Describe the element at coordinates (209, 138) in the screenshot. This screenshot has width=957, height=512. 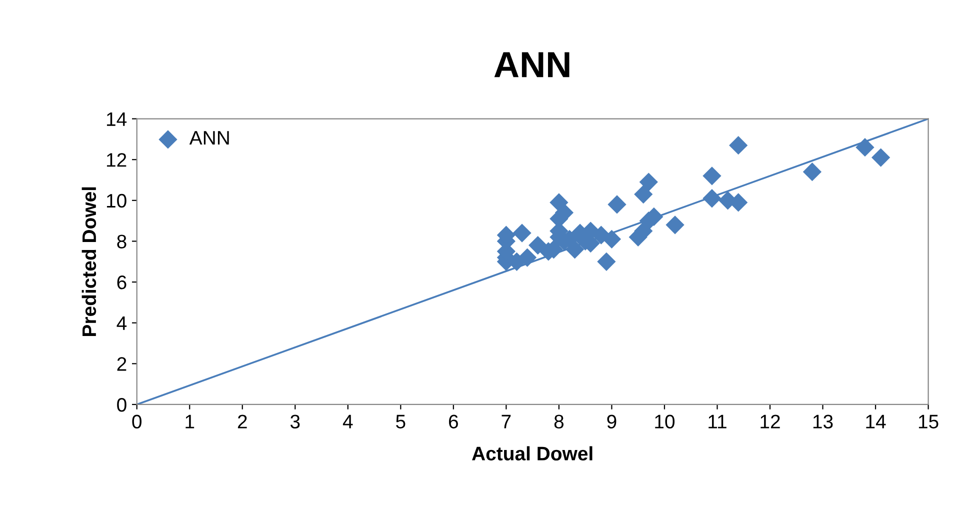
I see `legend-label: ANN` at that location.